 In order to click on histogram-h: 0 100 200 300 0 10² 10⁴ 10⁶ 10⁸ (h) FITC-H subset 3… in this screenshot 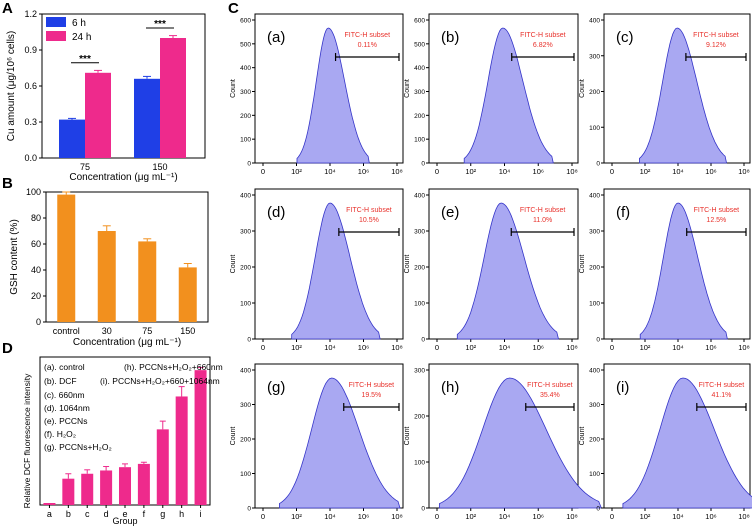, I will do `click(503, 442)`.